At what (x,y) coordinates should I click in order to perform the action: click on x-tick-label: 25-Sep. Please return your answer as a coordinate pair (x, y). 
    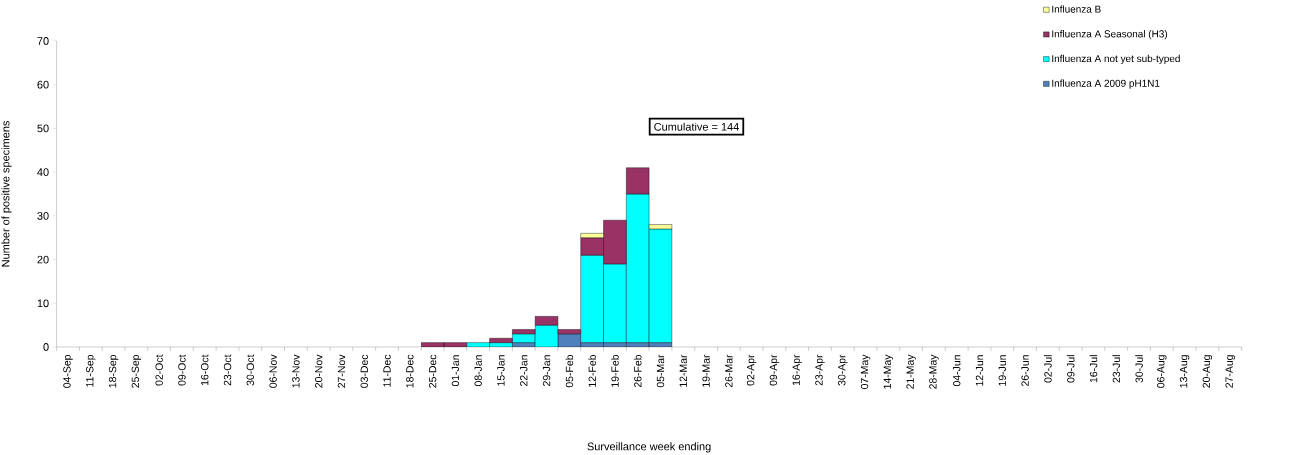
    Looking at the image, I should click on (136, 371).